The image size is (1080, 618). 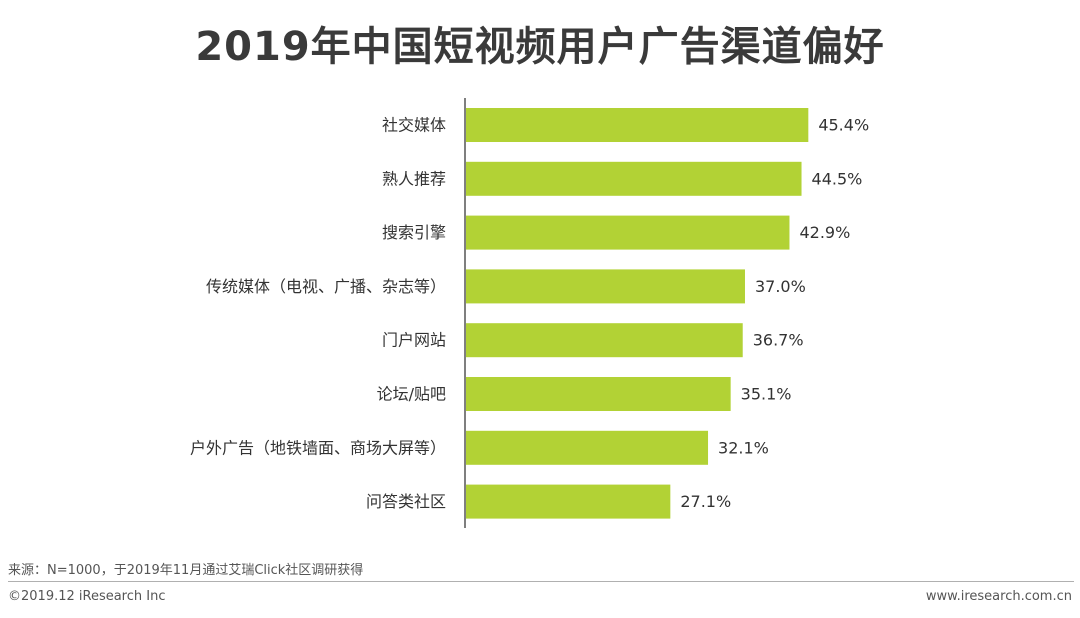 I want to click on category-label-5: 门户网站, so click(x=414, y=340).